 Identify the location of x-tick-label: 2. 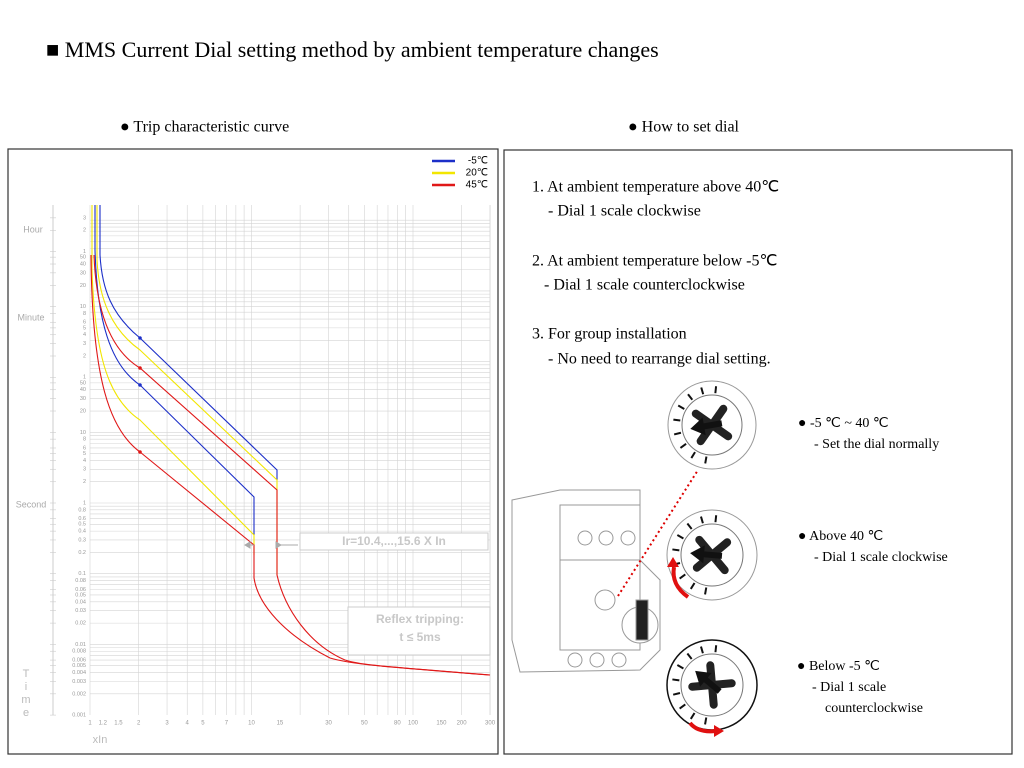
(139, 724).